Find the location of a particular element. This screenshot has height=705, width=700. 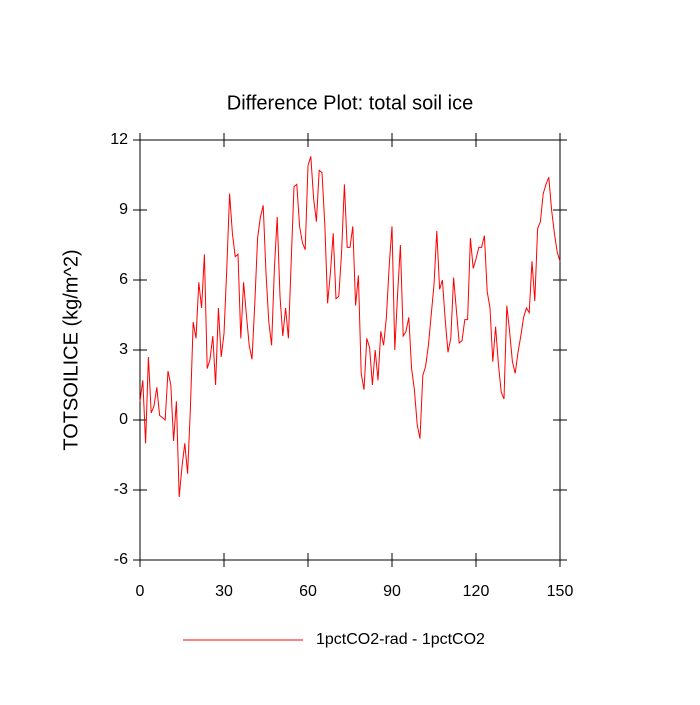

y-tick-label: 9 is located at coordinates (123, 209).